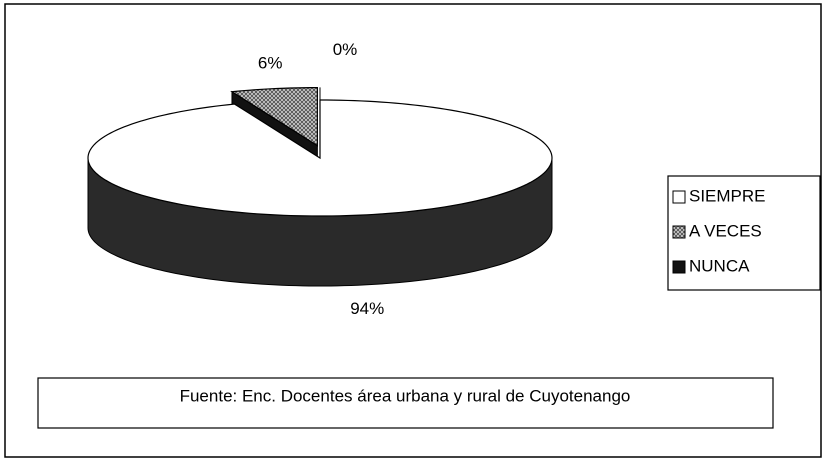  Describe the element at coordinates (345, 49) in the screenshot. I see `data-label: 0%` at that location.